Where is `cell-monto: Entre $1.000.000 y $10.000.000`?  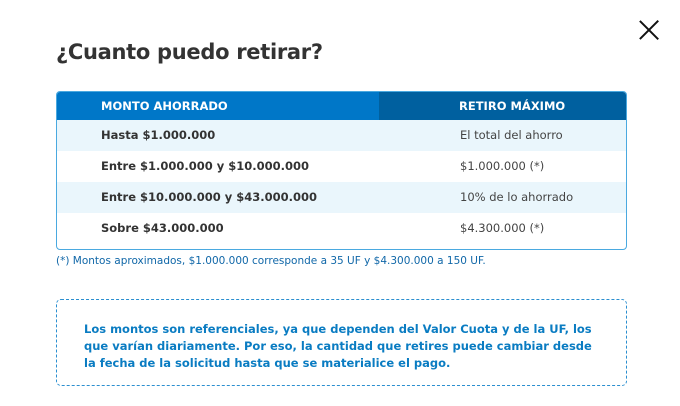
cell-monto: Entre $1.000.000 y $10.000.000 is located at coordinates (205, 166).